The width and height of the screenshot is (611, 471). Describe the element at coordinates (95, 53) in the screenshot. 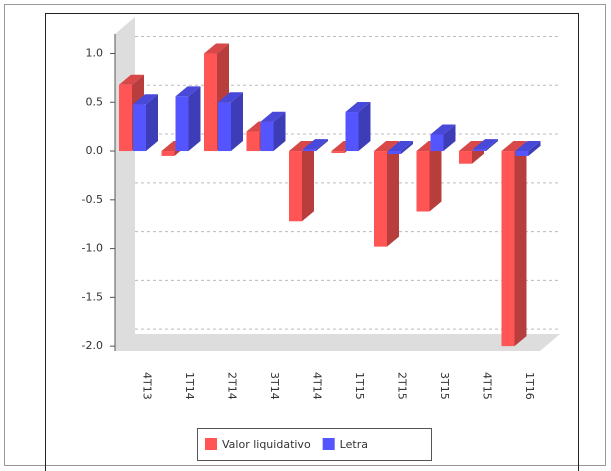

I see `y-tick-label: 1.0` at that location.